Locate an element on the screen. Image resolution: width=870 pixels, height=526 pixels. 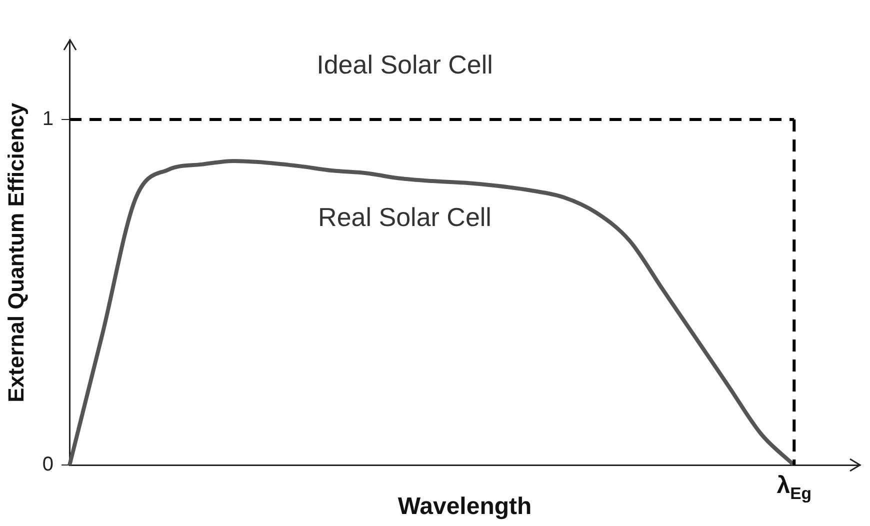
series-label: Real Solar Cell is located at coordinates (405, 217).